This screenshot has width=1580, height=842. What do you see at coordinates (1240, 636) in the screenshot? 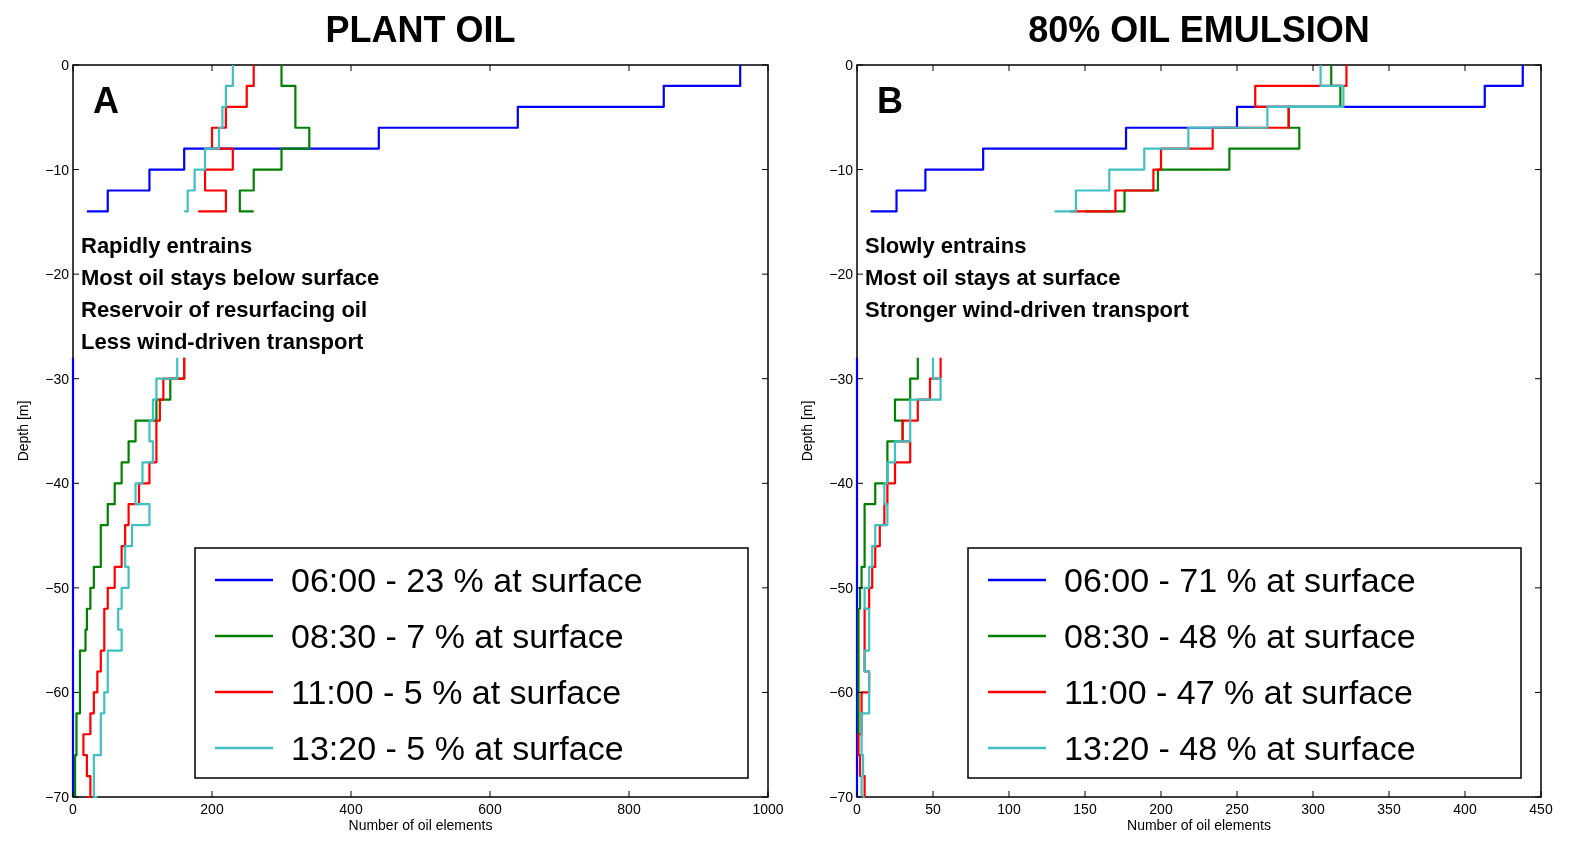
I see `legend-label: 08:30 - 48 % at surface` at bounding box center [1240, 636].